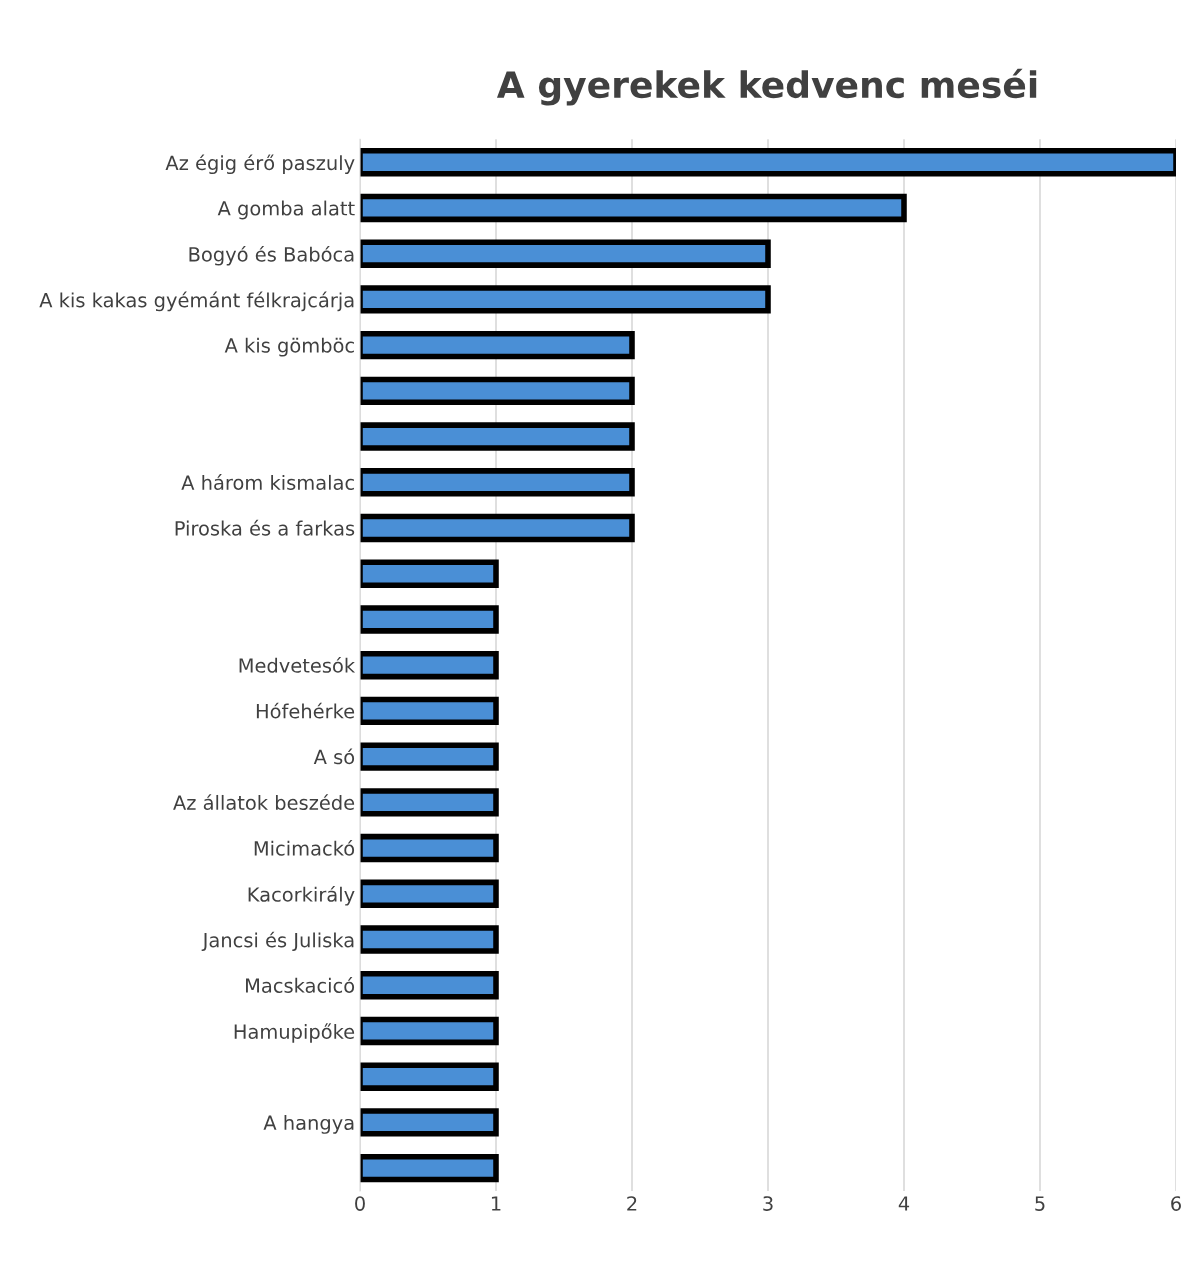 Image resolution: width=1200 pixels, height=1267 pixels. What do you see at coordinates (360, 1203) in the screenshot?
I see `x-tick-label: 0` at bounding box center [360, 1203].